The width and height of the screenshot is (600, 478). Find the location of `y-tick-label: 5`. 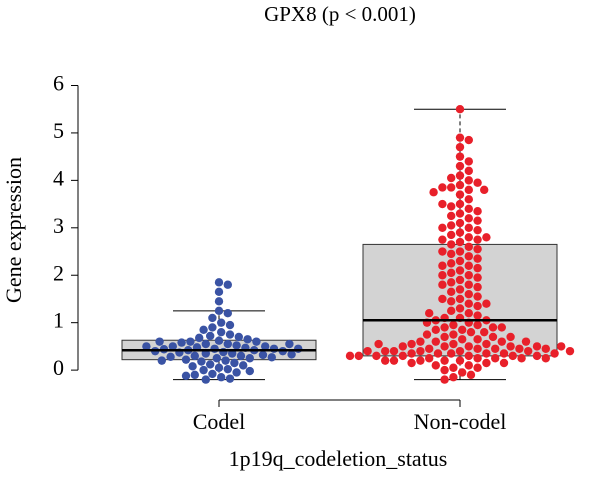

y-tick-label: 5 is located at coordinates (58, 130).